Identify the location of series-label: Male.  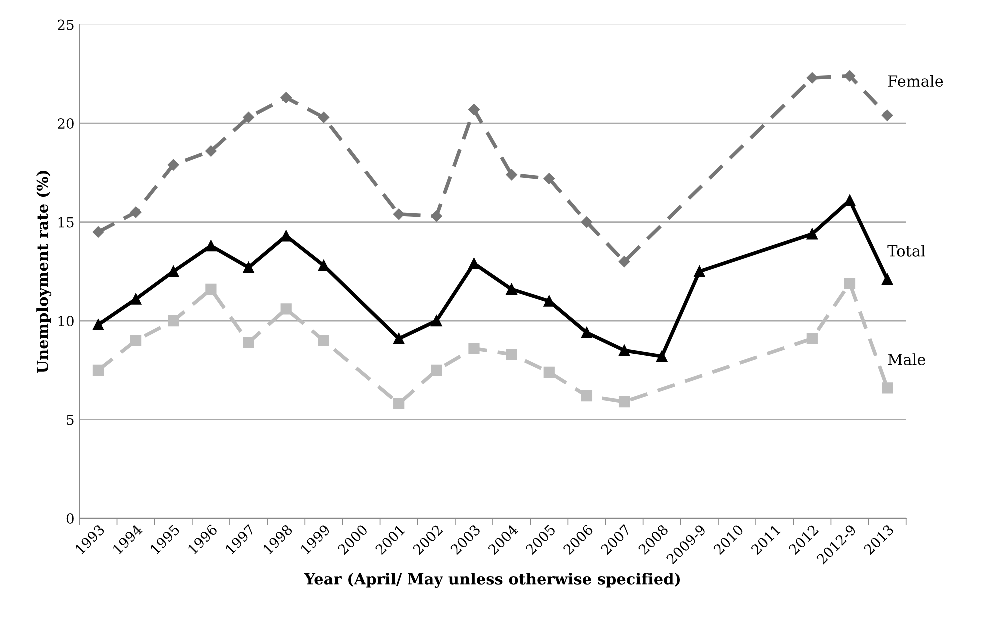
(907, 360).